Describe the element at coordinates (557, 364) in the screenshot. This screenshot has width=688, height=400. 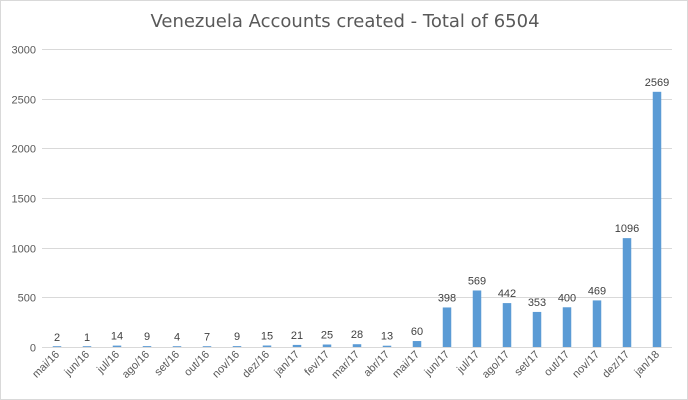
I see `x-tick-label: out/17` at that location.